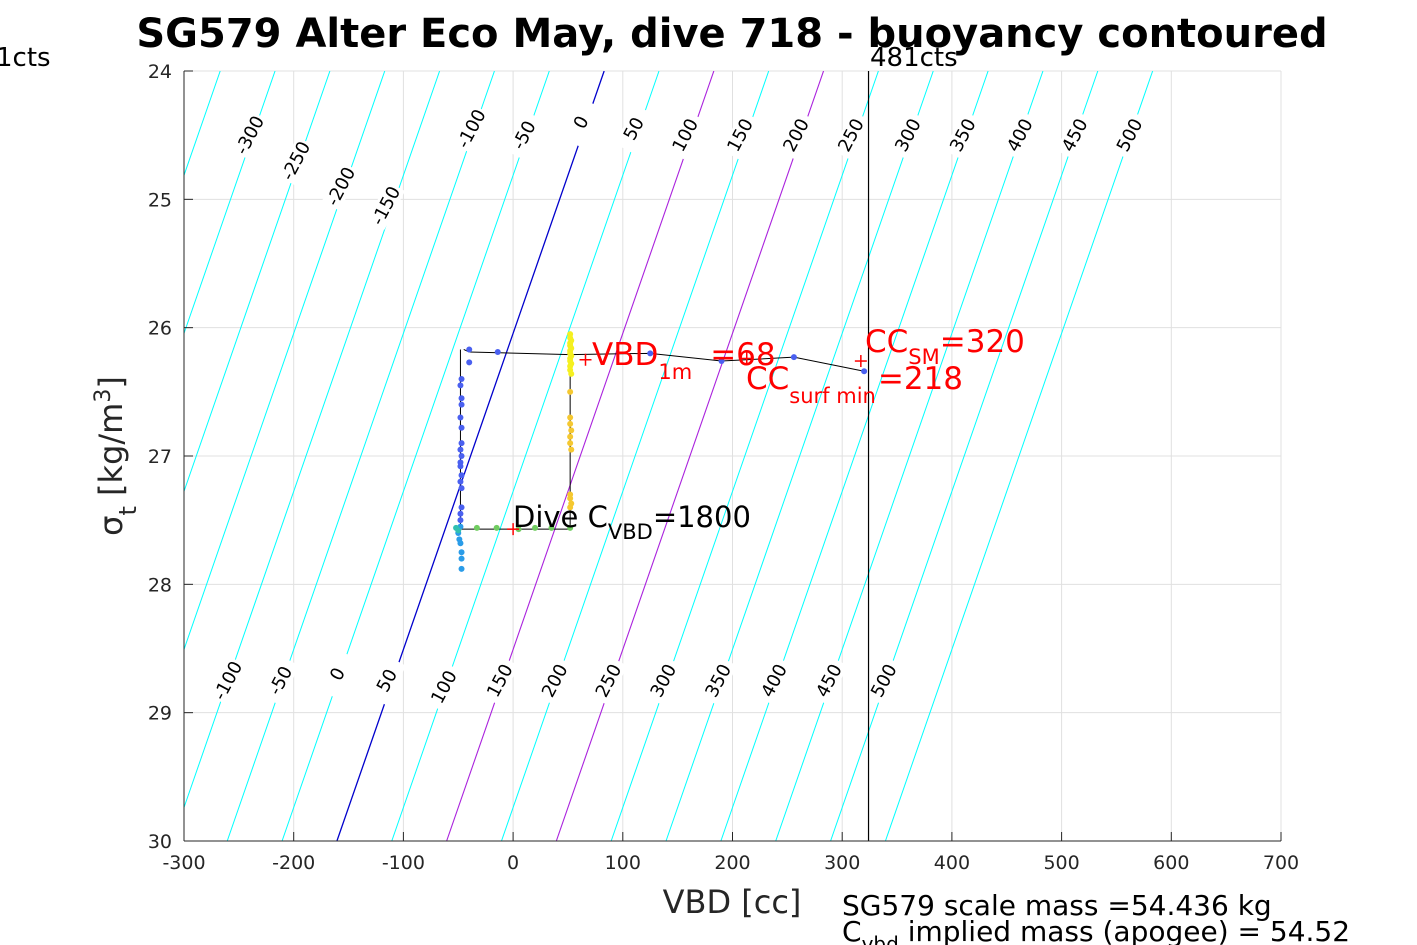 The height and width of the screenshot is (945, 1417). I want to click on y-axis-label-sup: 3, so click(103, 396).